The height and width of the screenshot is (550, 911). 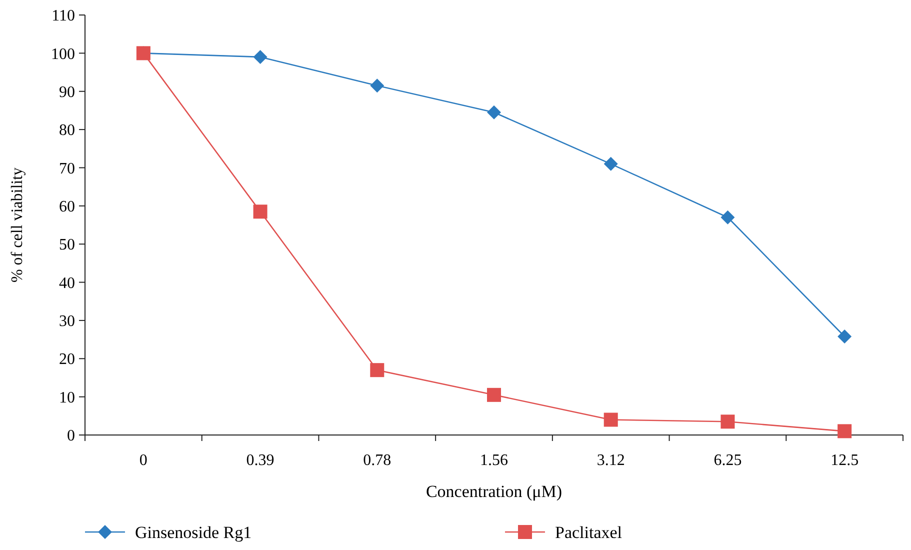 What do you see at coordinates (67, 397) in the screenshot?
I see `y-tick-label: 10` at bounding box center [67, 397].